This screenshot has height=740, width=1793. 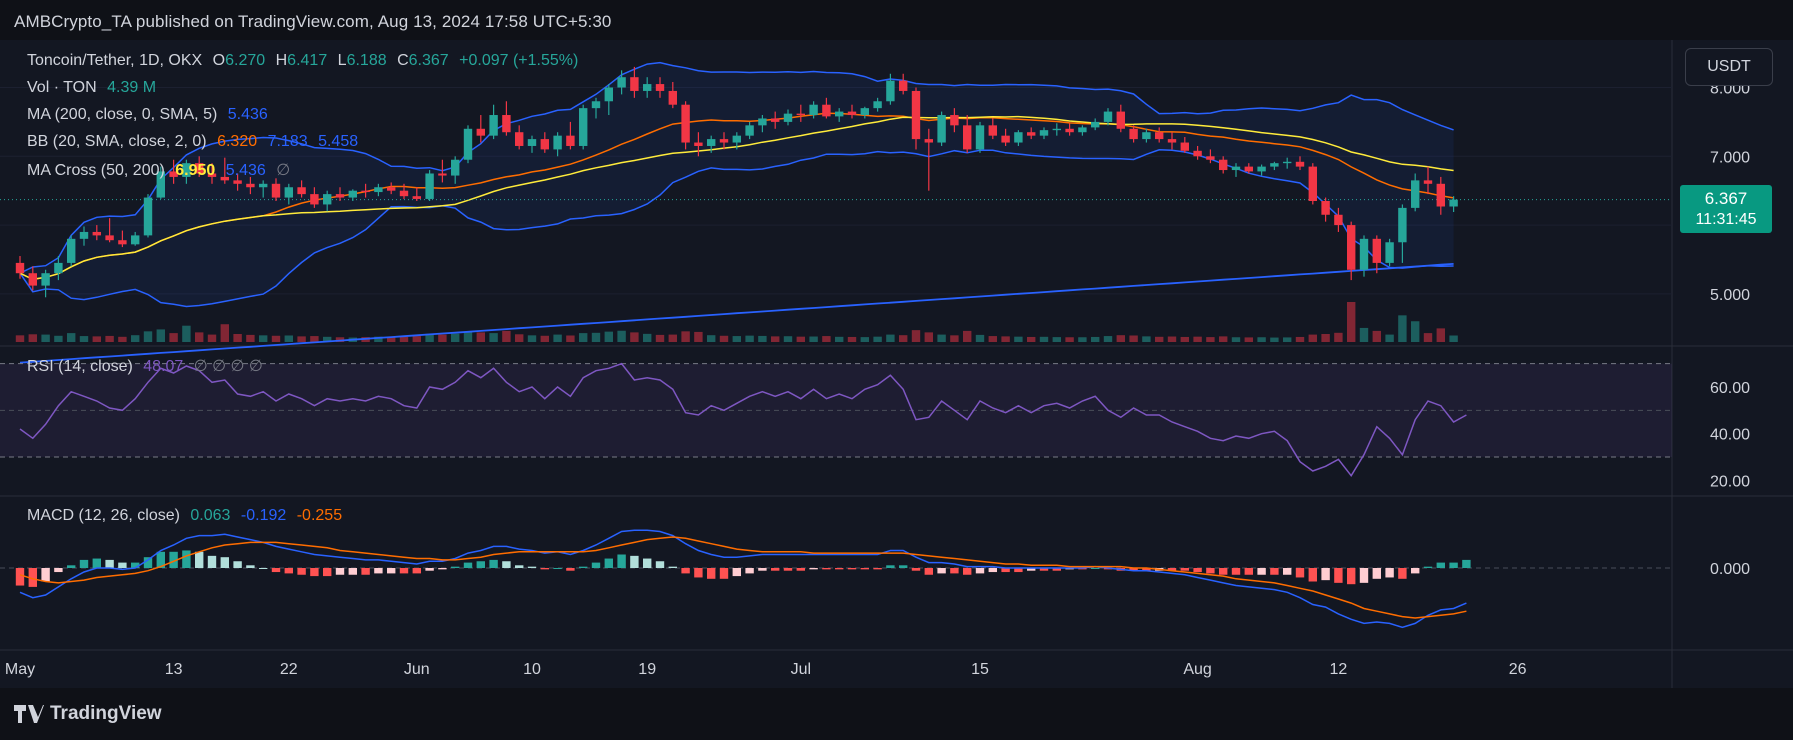 What do you see at coordinates (366, 60) in the screenshot?
I see `low-value: 6.188` at bounding box center [366, 60].